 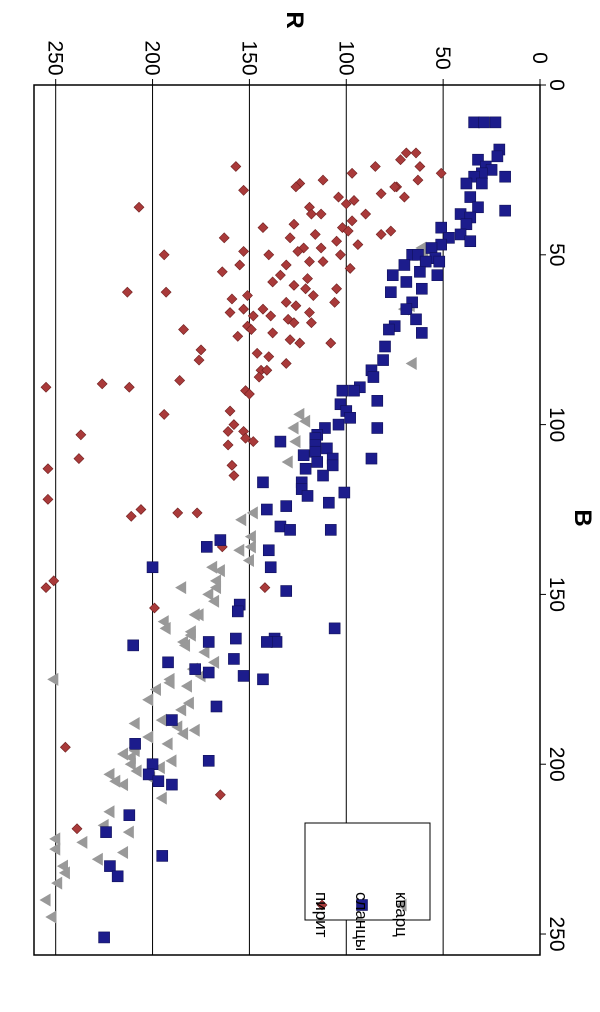 I want to click on b-axis-title: B, so click(x=582, y=517).